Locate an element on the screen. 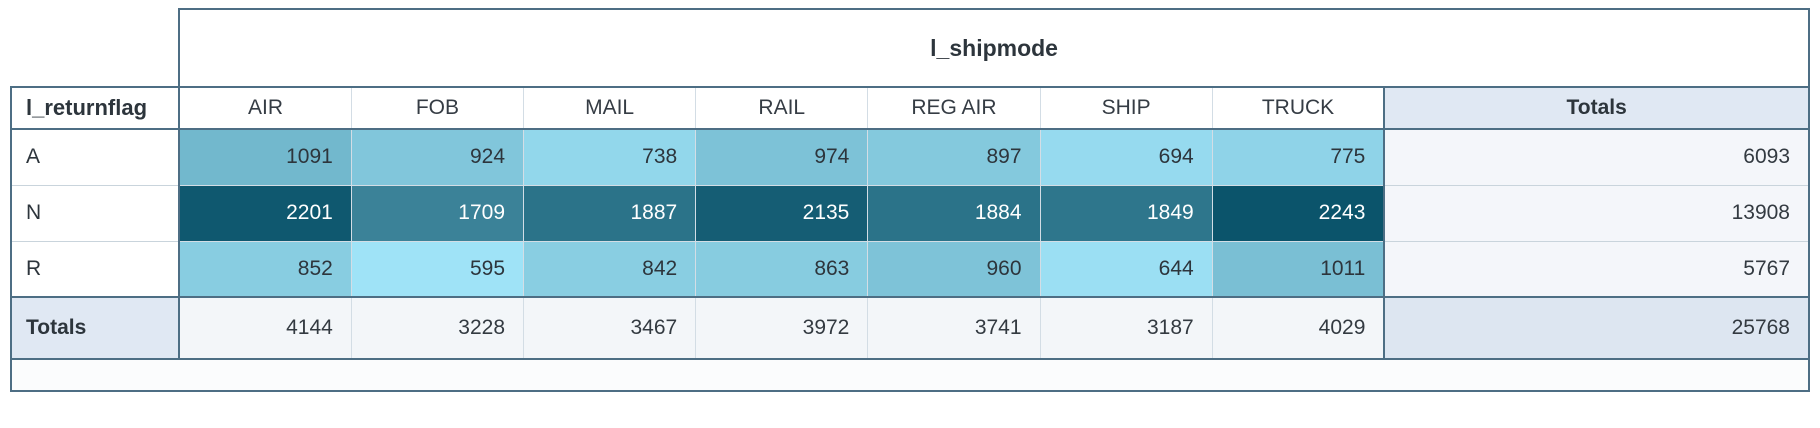  pivot-row-a: A 1091 924 738 974 897 694 775 6093 is located at coordinates (909, 157).